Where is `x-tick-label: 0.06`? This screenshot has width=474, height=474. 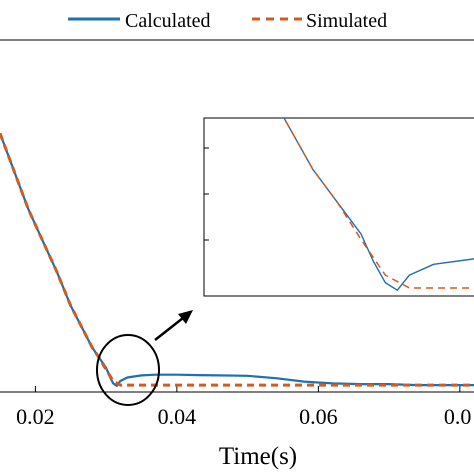 x-tick-label: 0.06 is located at coordinates (318, 416).